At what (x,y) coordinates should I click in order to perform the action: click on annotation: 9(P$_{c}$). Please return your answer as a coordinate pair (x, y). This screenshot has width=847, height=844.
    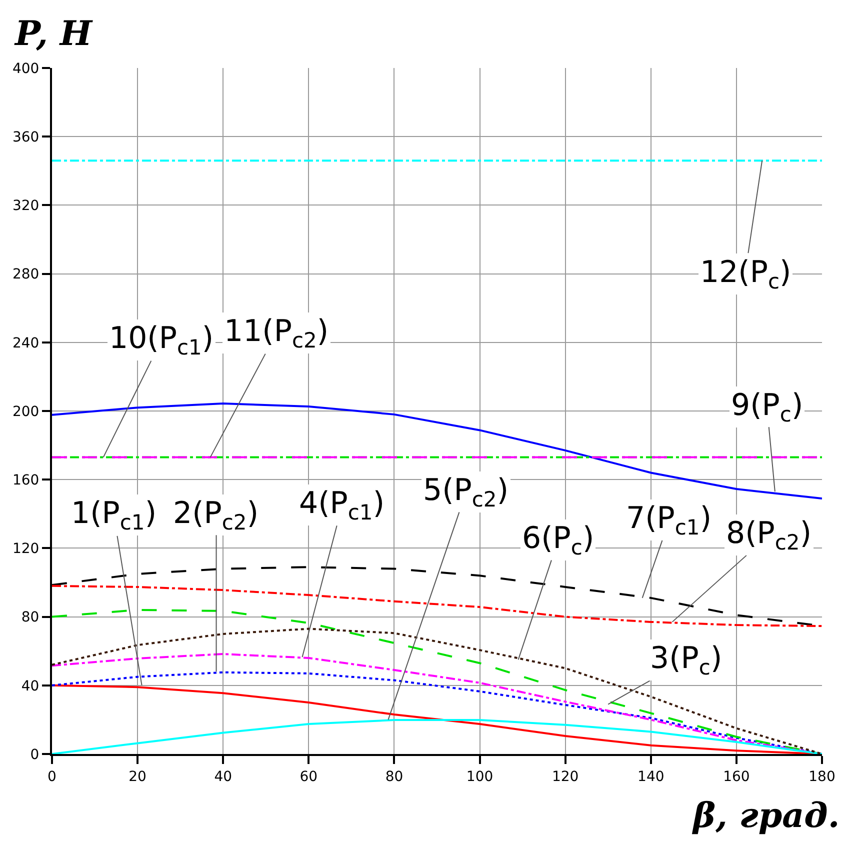
    Looking at the image, I should click on (767, 407).